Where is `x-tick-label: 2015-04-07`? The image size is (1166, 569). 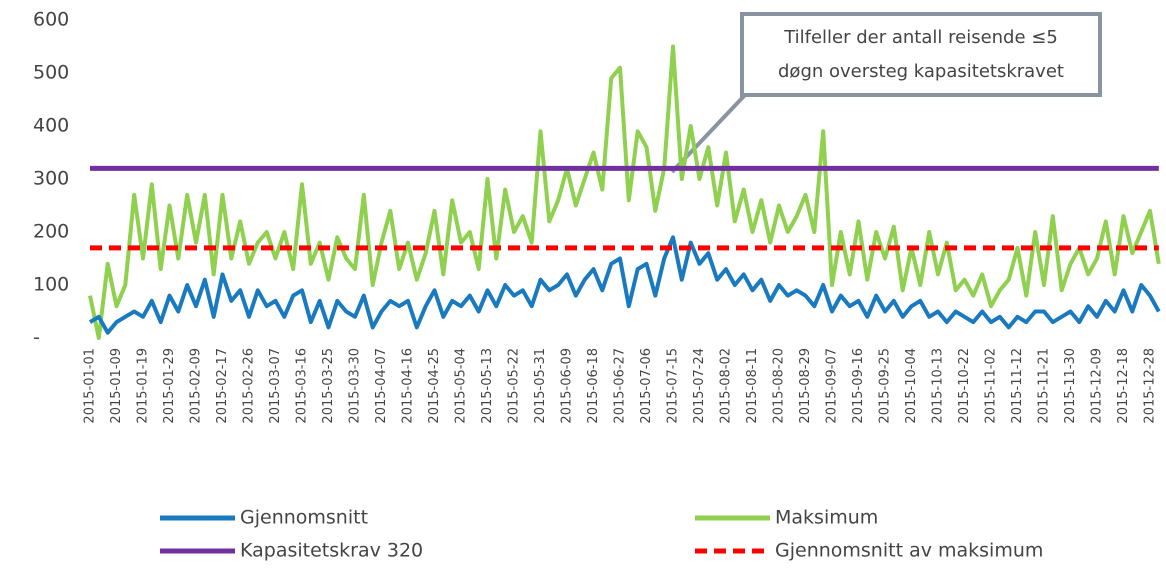
x-tick-label: 2015-04-07 is located at coordinates (381, 386).